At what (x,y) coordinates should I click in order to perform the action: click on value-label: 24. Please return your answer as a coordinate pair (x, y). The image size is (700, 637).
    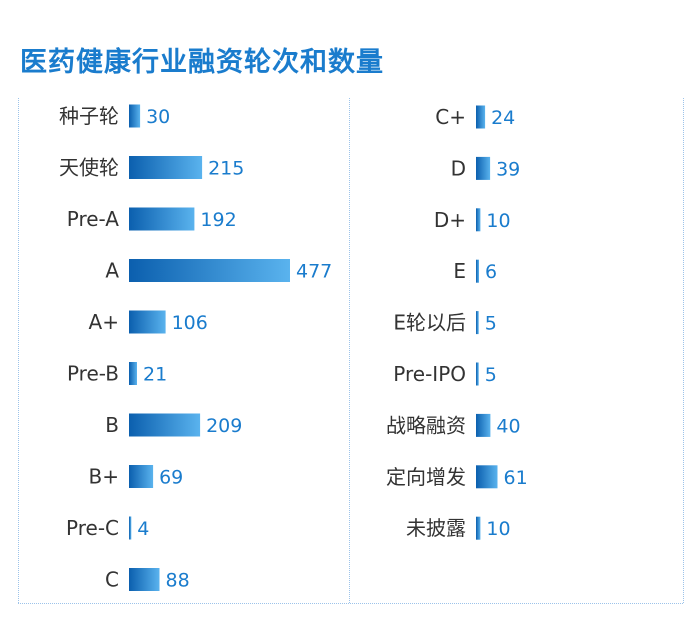
    Looking at the image, I should click on (503, 118).